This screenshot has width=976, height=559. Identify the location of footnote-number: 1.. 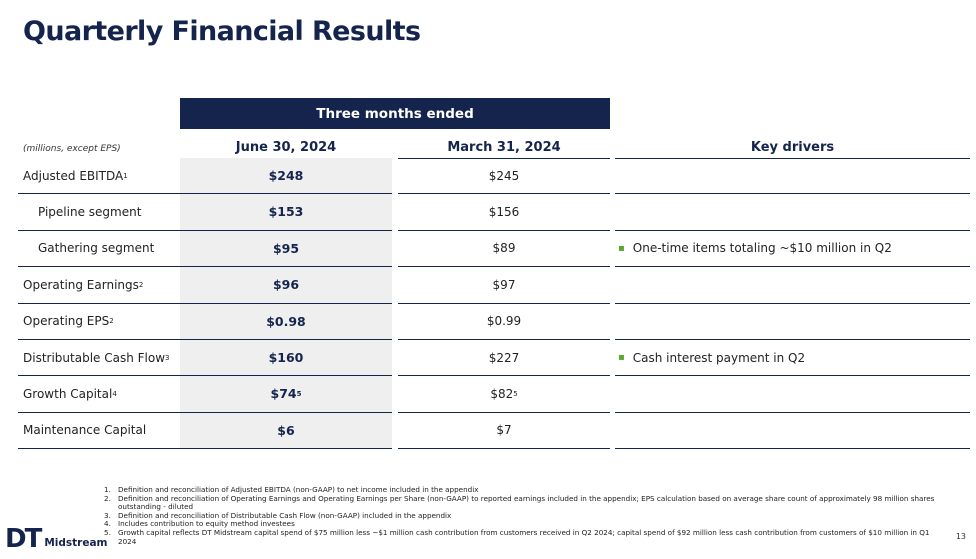
(107, 489).